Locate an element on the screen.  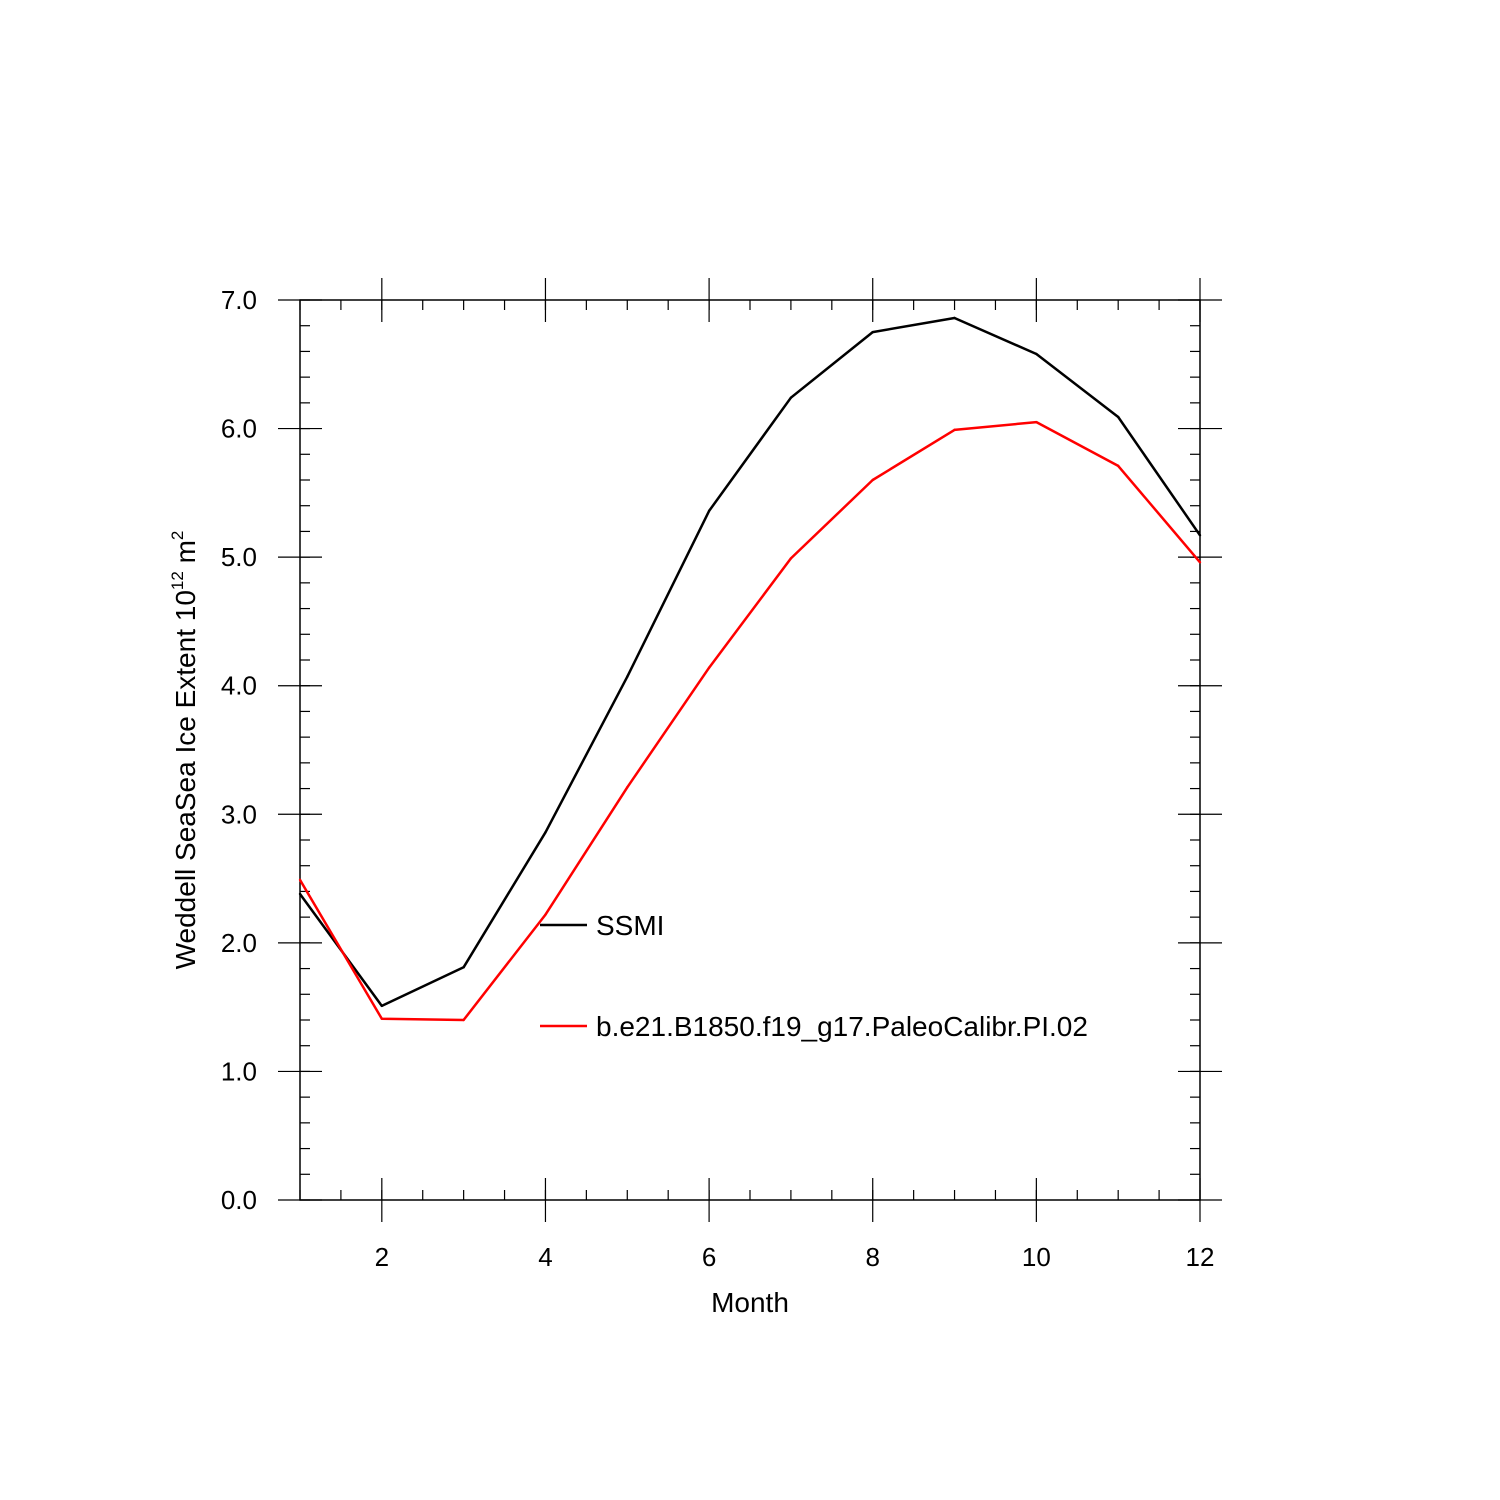
y-tick-label: 1.0 is located at coordinates (239, 1071).